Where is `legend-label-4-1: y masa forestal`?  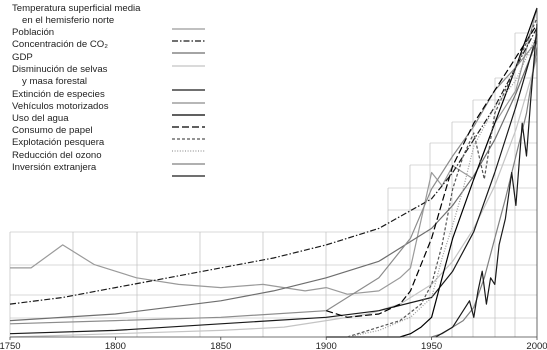
legend-label-4-1: y masa forestal is located at coordinates (54, 81).